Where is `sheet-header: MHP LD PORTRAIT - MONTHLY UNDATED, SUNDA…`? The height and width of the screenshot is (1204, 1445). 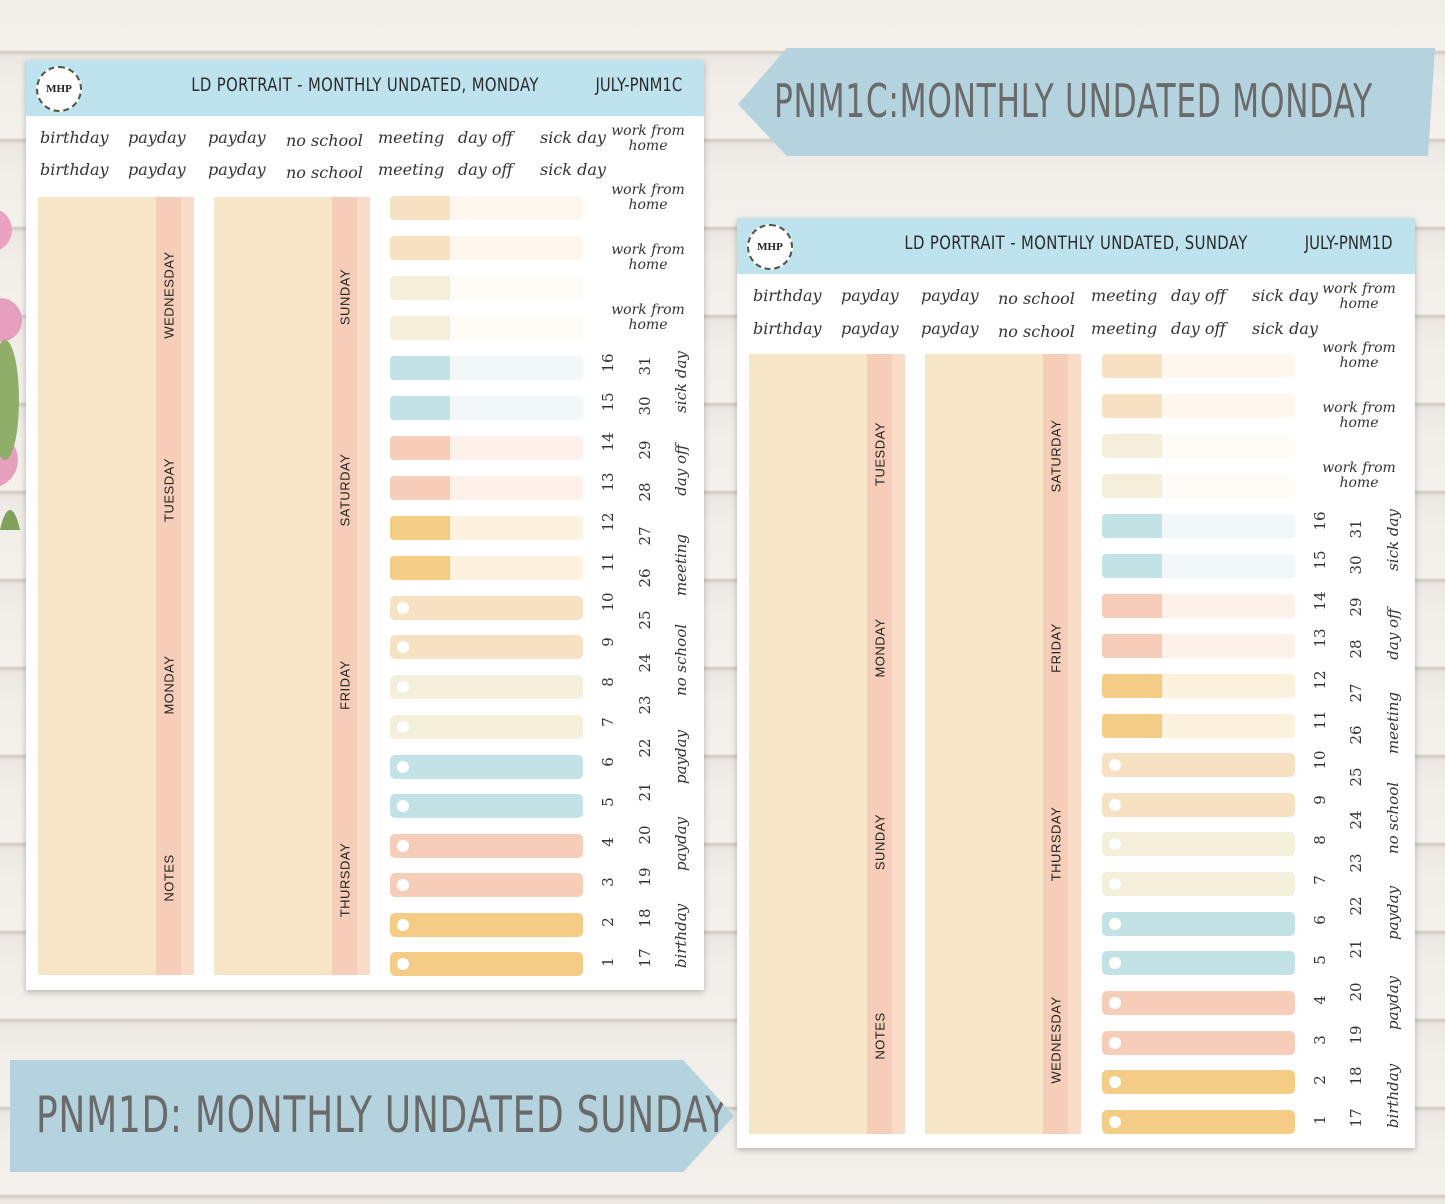 sheet-header: MHP LD PORTRAIT - MONTHLY UNDATED, SUNDA… is located at coordinates (1076, 246).